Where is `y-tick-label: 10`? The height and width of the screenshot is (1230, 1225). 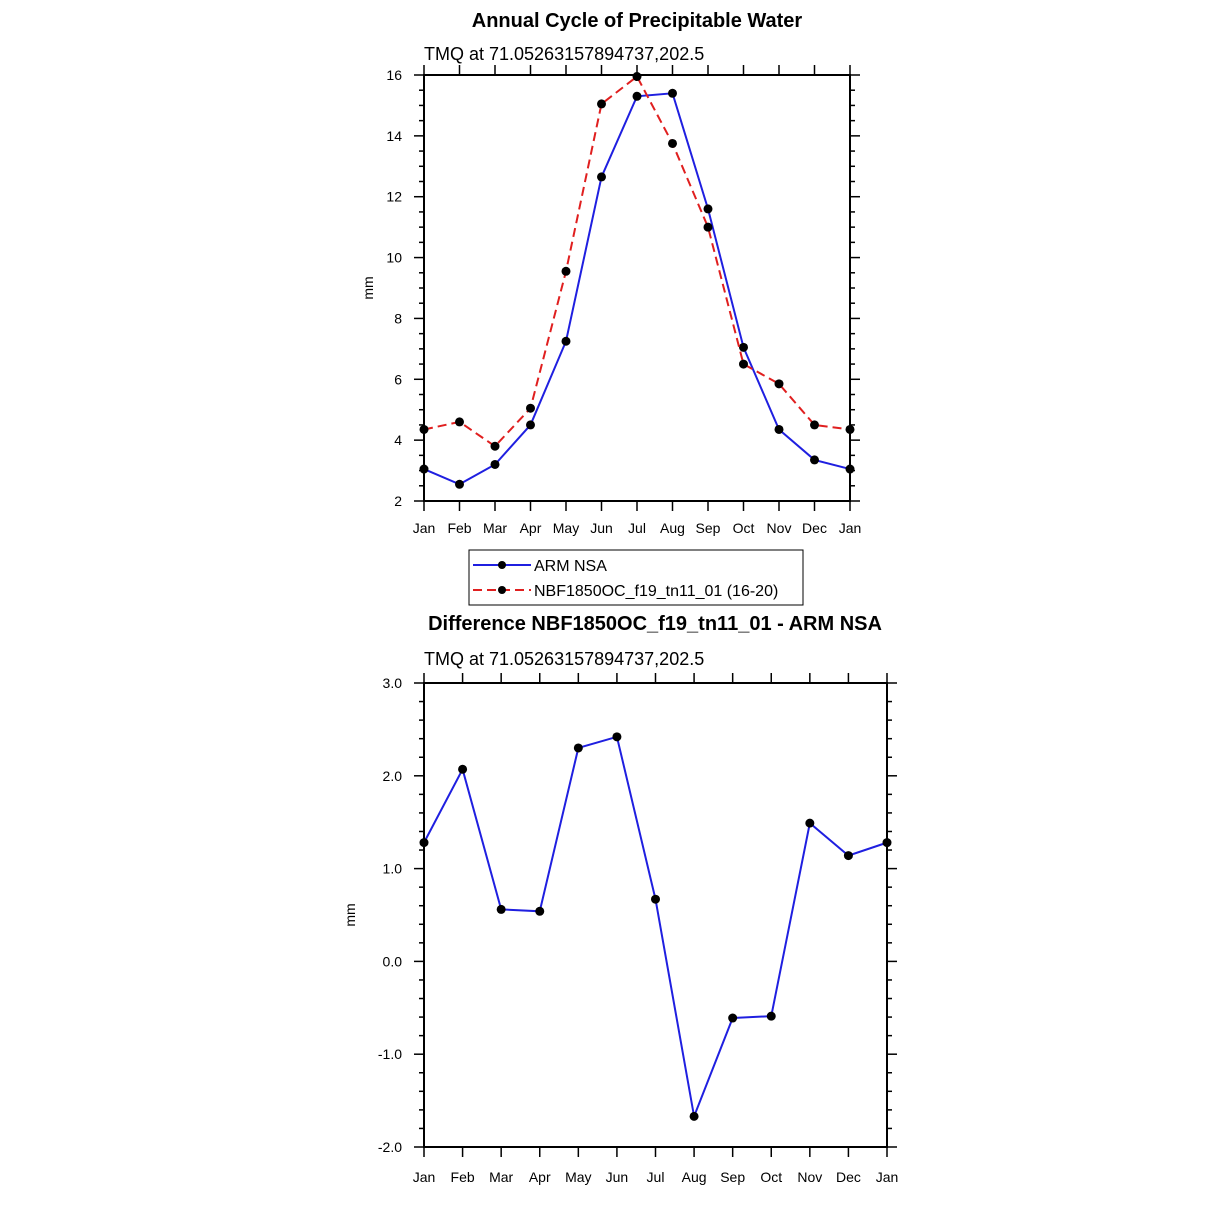
y-tick-label: 10 is located at coordinates (394, 258).